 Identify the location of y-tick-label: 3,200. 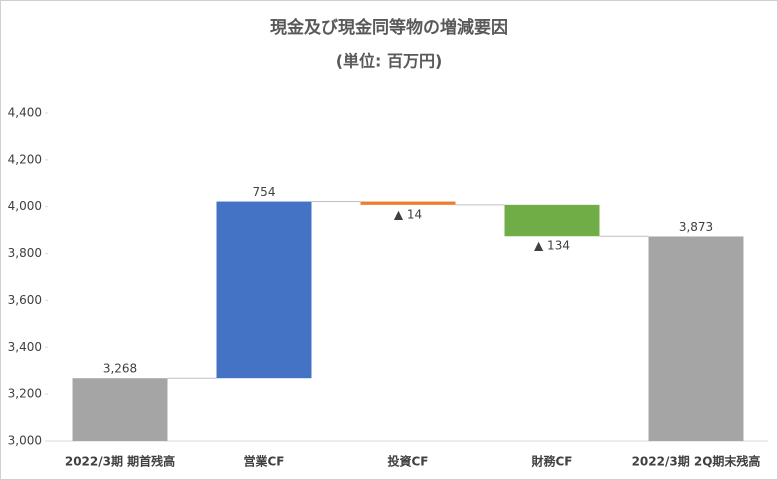
(25, 394).